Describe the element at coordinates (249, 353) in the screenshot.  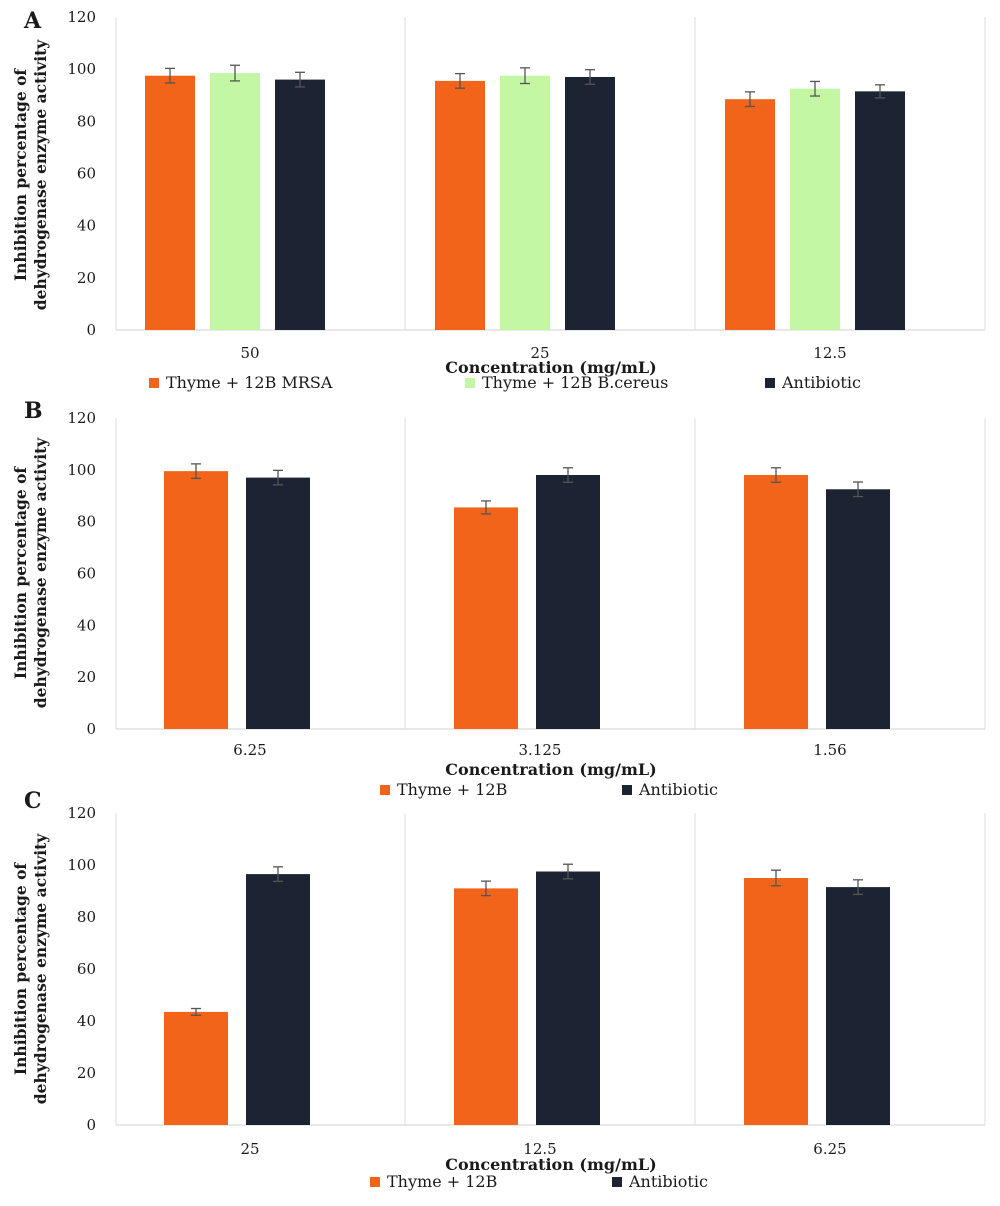
I see `x-tick-label: 50` at that location.